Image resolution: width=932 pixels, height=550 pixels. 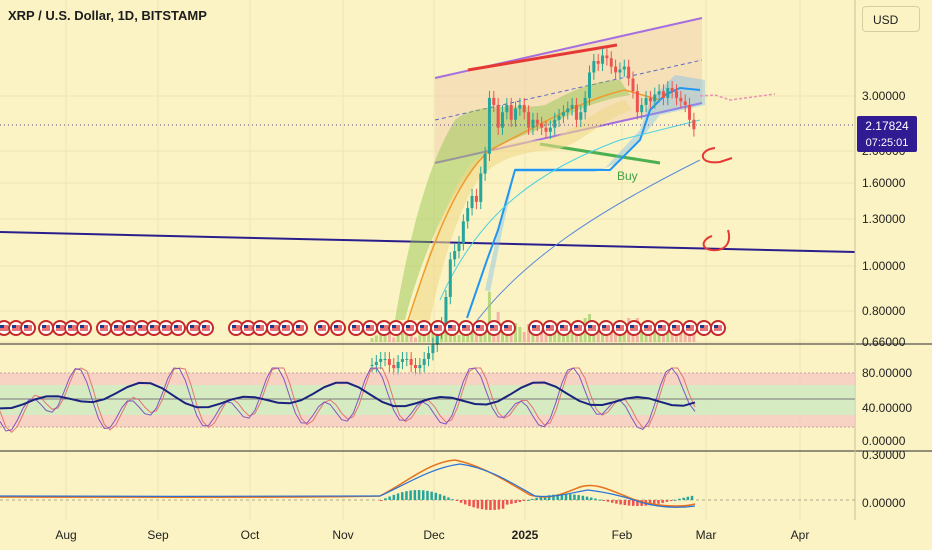 What do you see at coordinates (427, 400) in the screenshot?
I see `stochastic-pane` at bounding box center [427, 400].